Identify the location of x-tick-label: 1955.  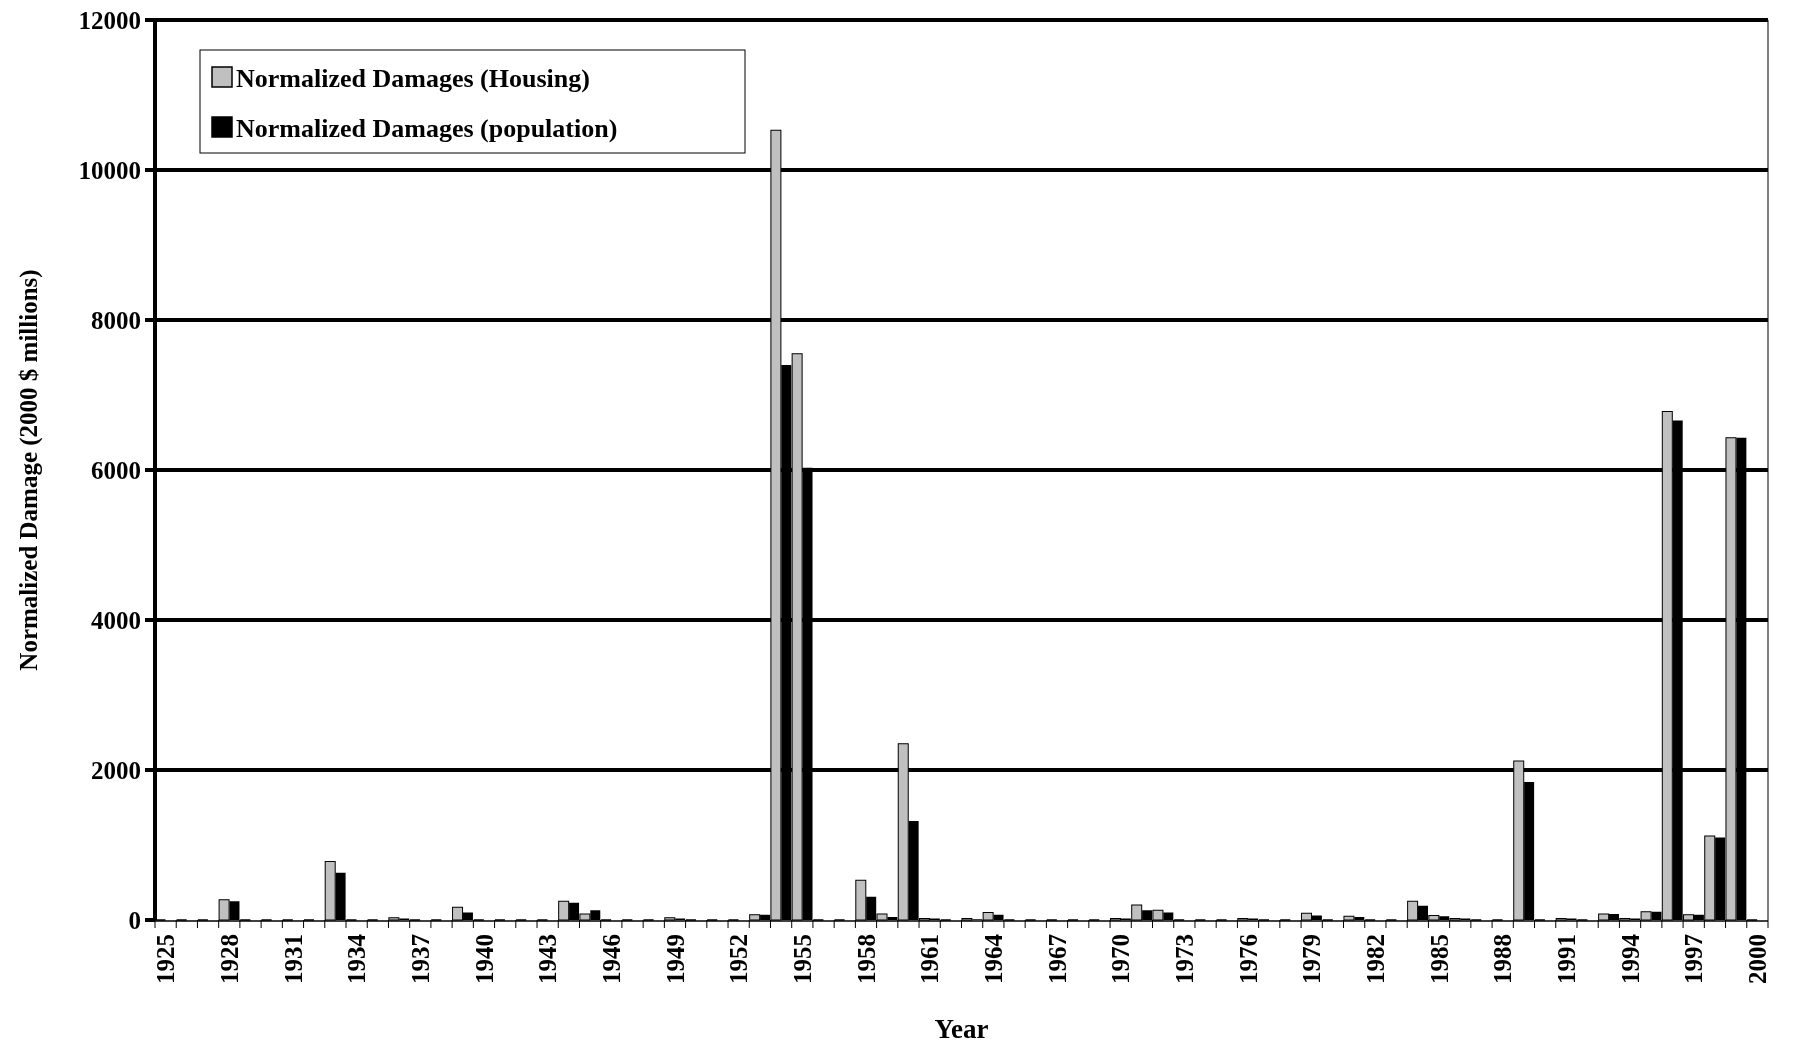
(803, 959).